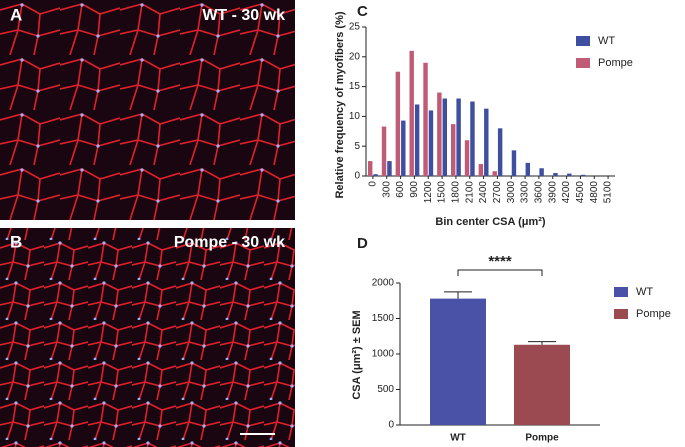 Image resolution: width=685 pixels, height=447 pixels. I want to click on x-tick-label: 3000, so click(511, 192).